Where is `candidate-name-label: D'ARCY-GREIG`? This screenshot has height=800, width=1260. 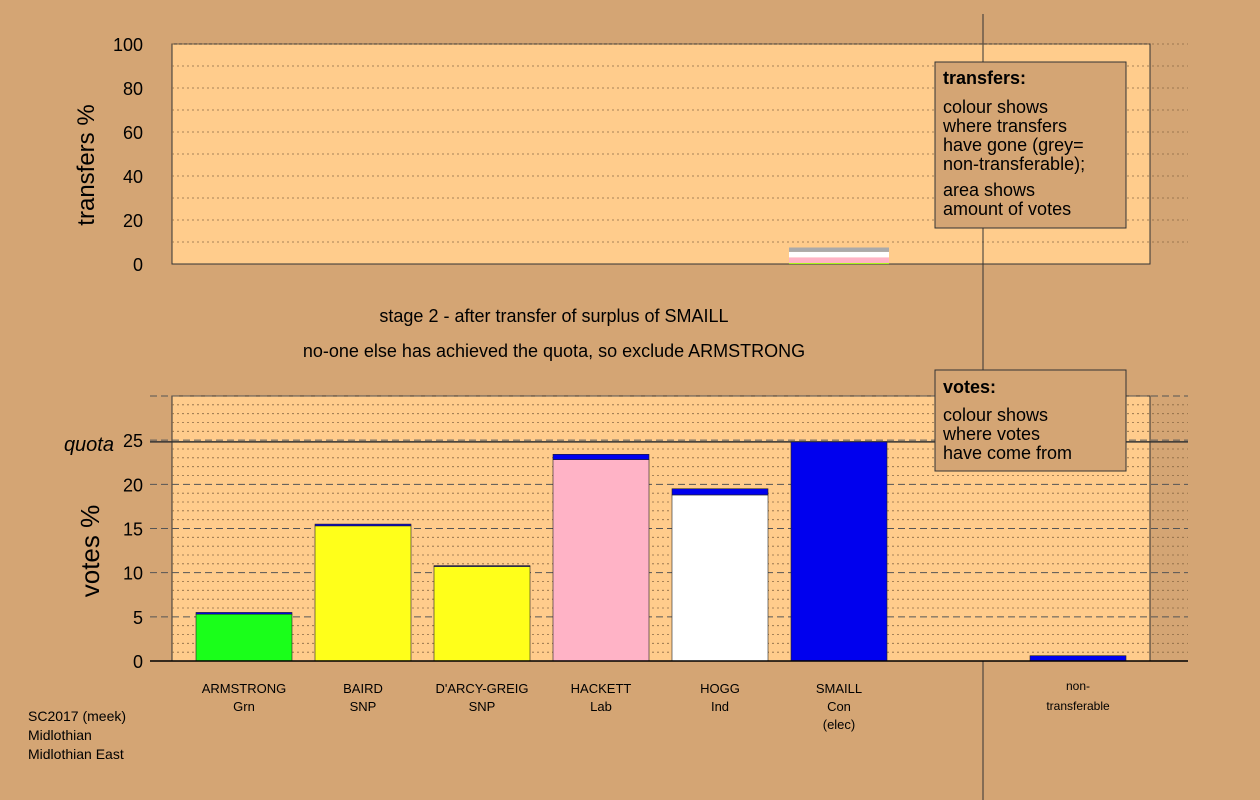
candidate-name-label: D'ARCY-GREIG is located at coordinates (481, 688).